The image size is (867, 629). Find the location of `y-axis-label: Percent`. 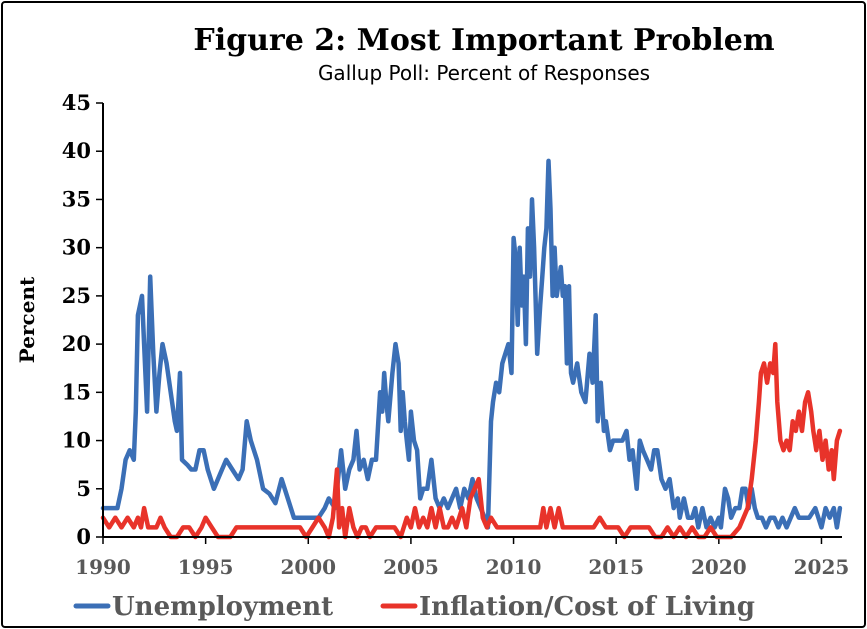

y-axis-label: Percent is located at coordinates (27, 319).